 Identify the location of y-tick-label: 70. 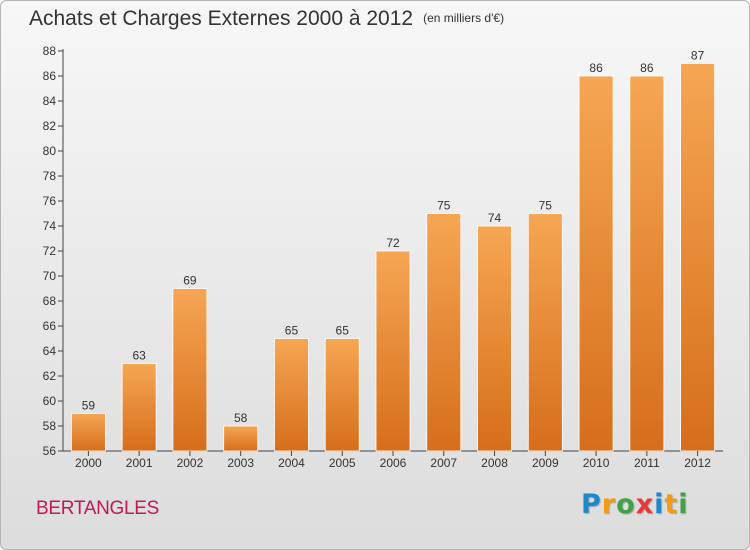
(50, 276).